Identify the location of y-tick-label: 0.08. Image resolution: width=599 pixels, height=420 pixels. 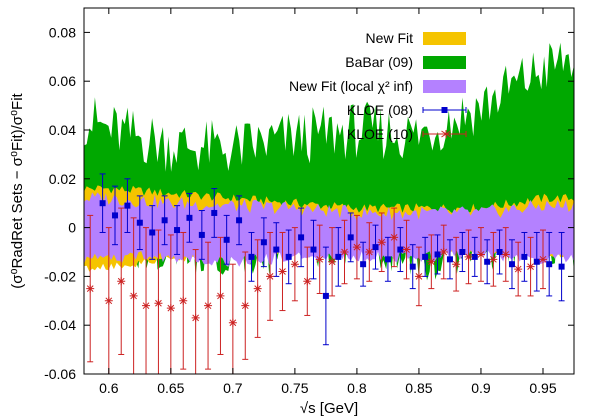
(62, 32).